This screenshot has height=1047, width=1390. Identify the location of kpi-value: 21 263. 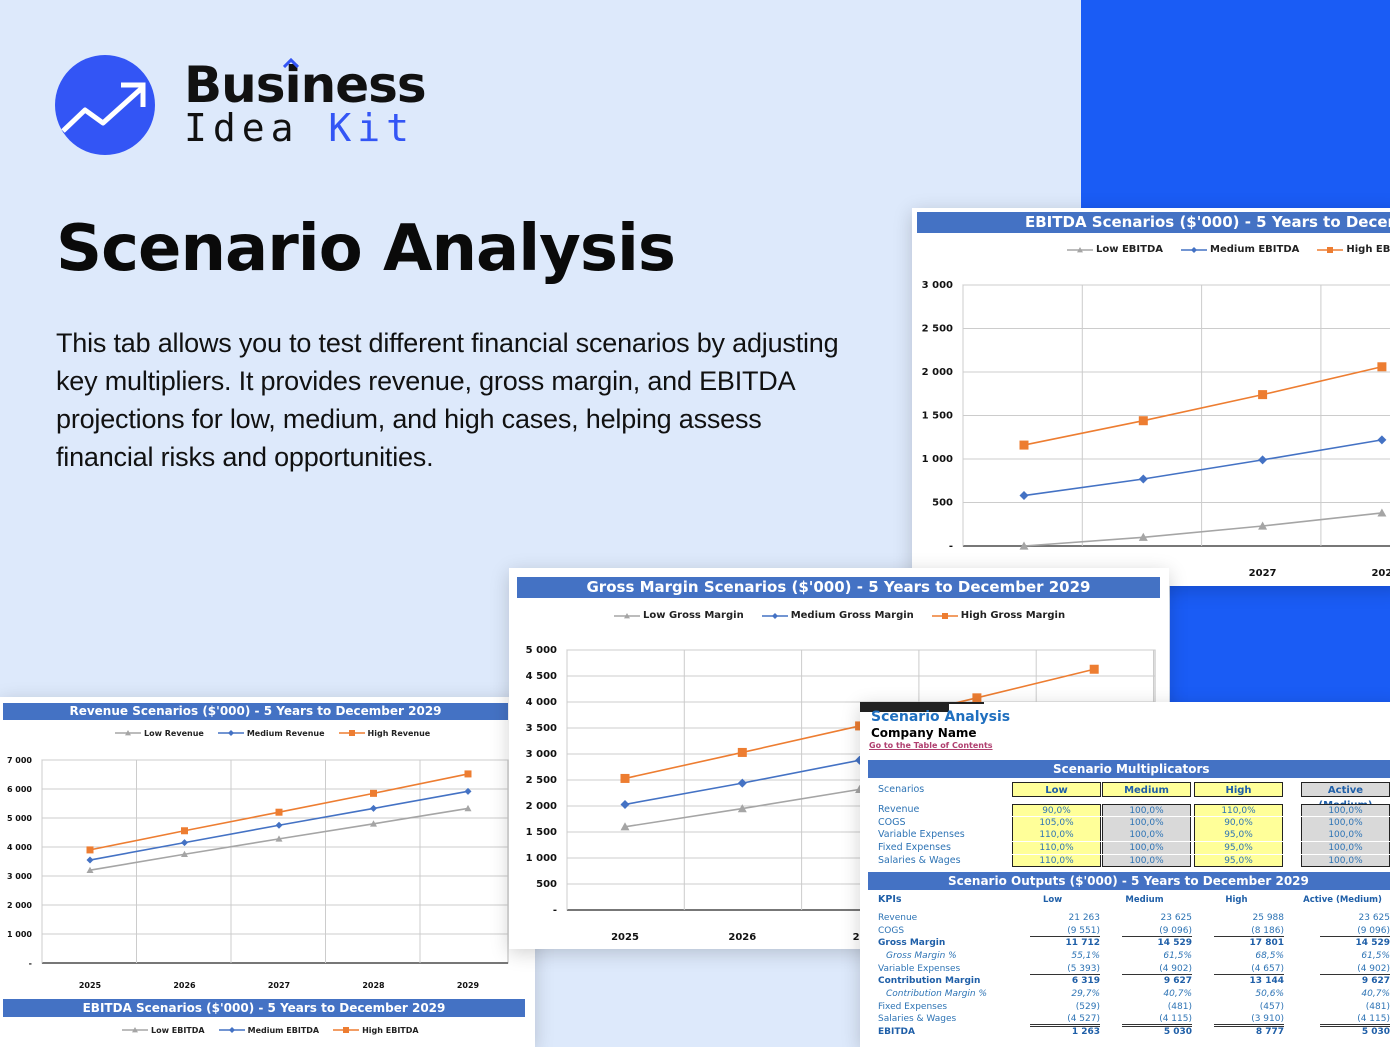
(1084, 918).